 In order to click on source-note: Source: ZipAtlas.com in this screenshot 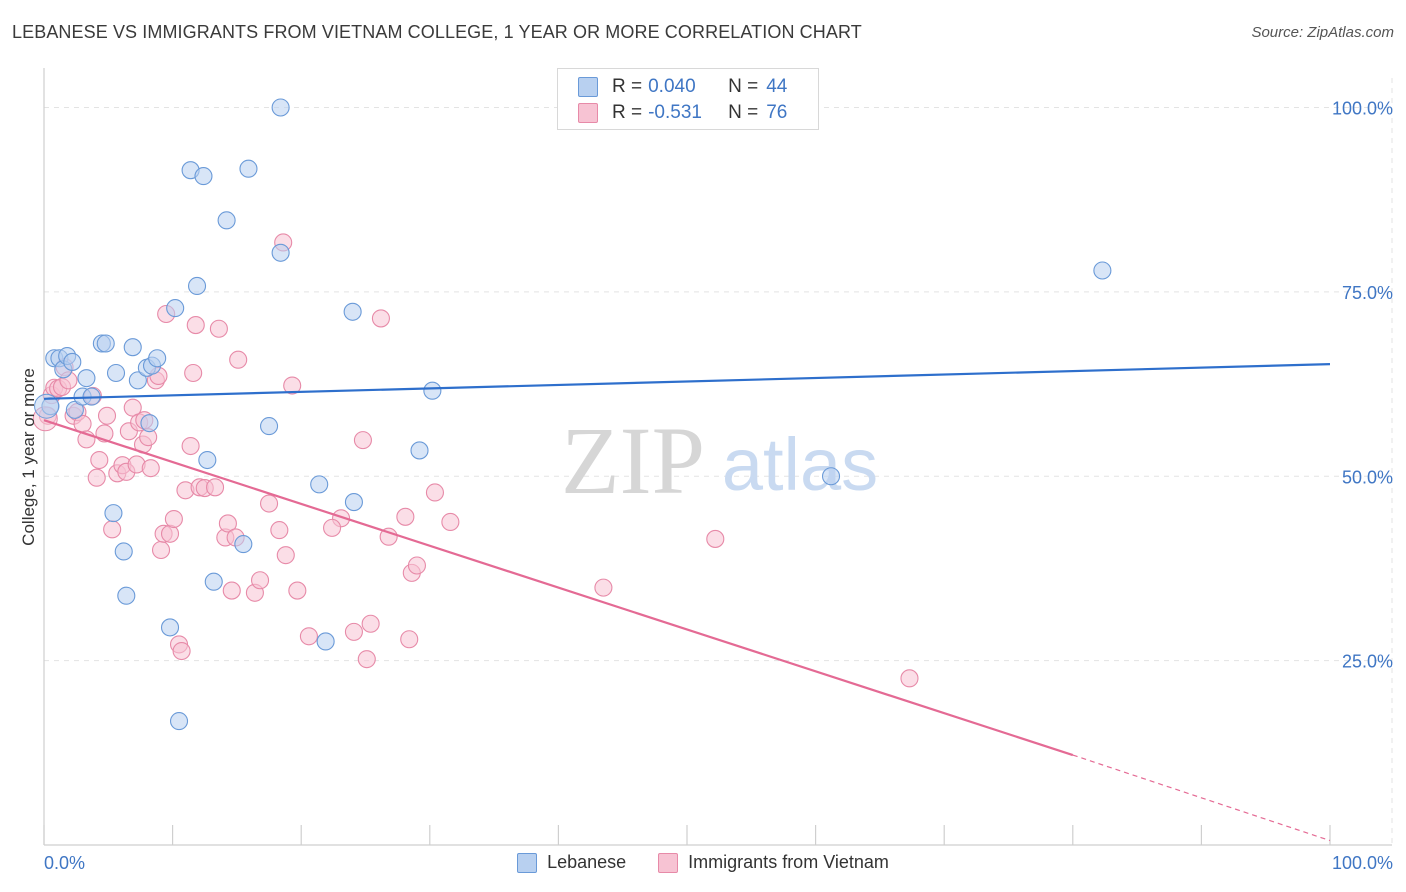, I will do `click(1322, 32)`.